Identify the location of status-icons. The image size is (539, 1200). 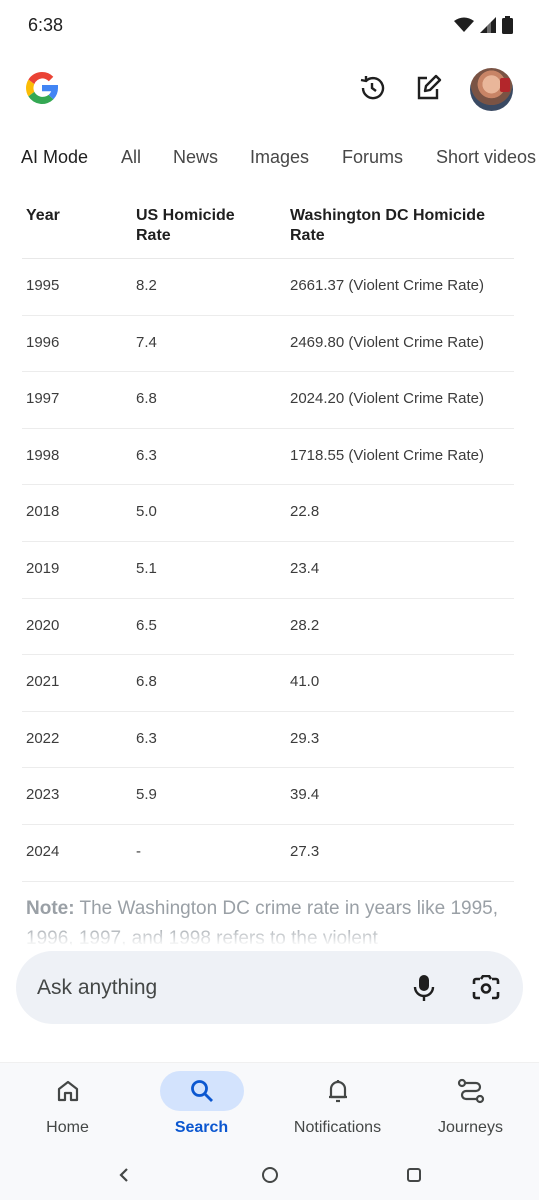
(483, 27).